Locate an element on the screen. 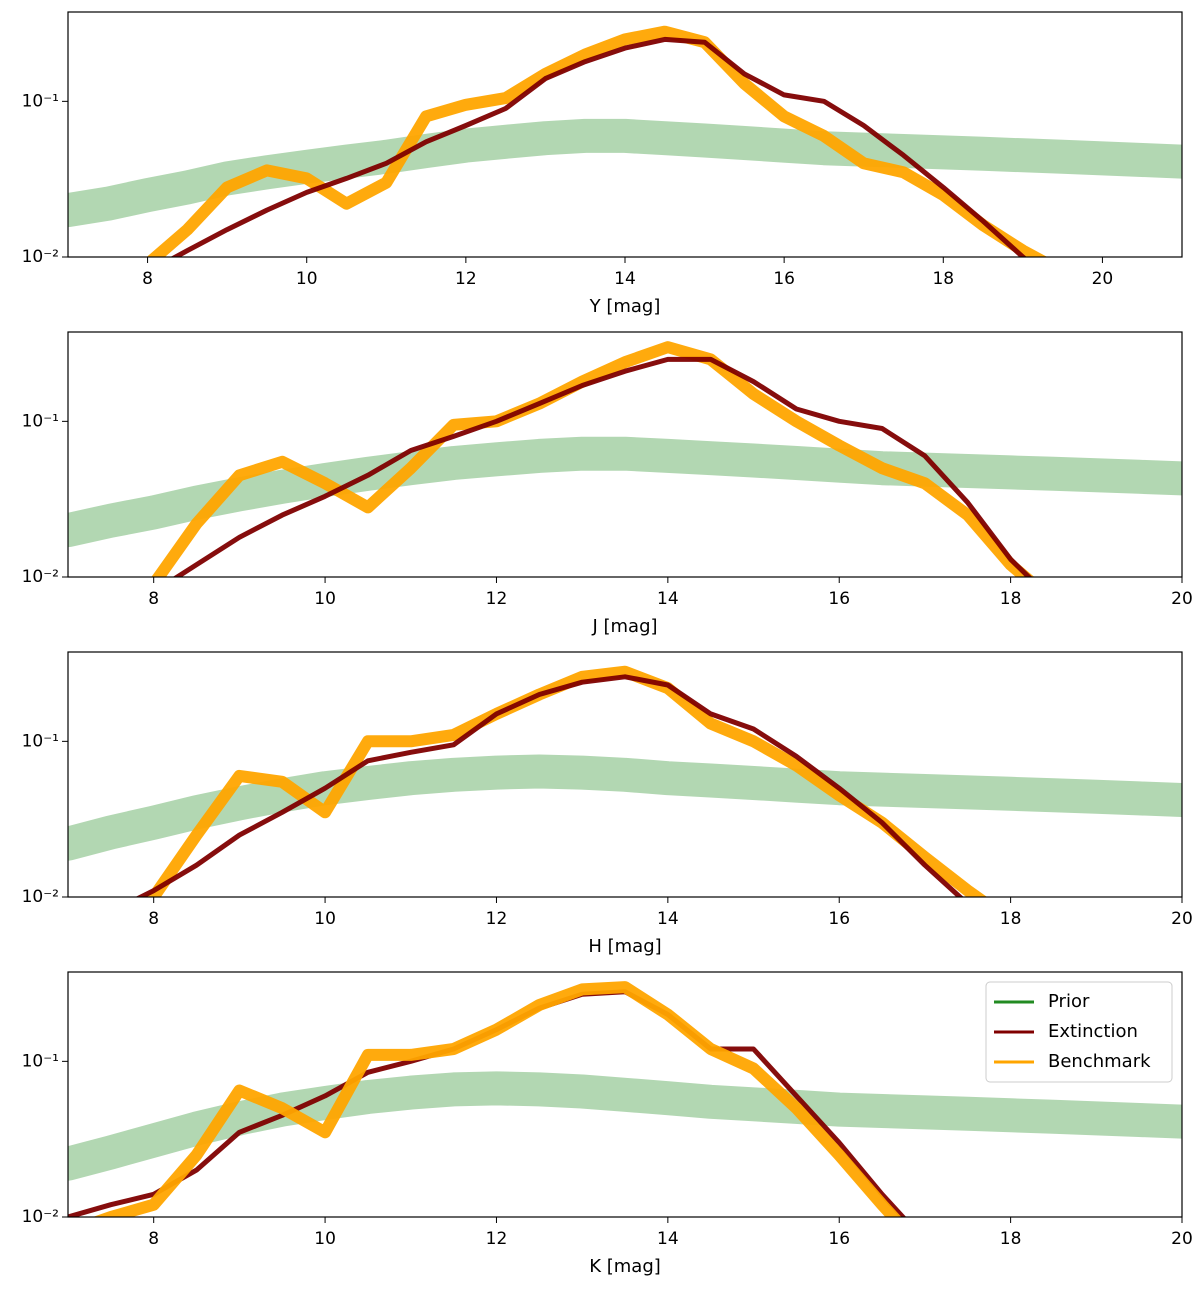  legend-label: Prior is located at coordinates (1069, 1001).